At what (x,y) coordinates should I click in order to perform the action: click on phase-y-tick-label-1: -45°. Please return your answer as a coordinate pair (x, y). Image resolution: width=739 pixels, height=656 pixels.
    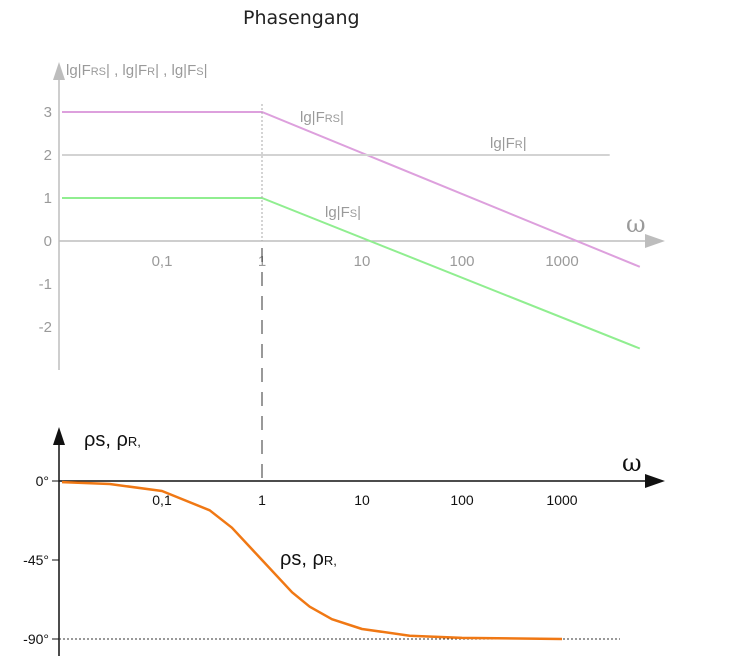
    Looking at the image, I should click on (36, 560).